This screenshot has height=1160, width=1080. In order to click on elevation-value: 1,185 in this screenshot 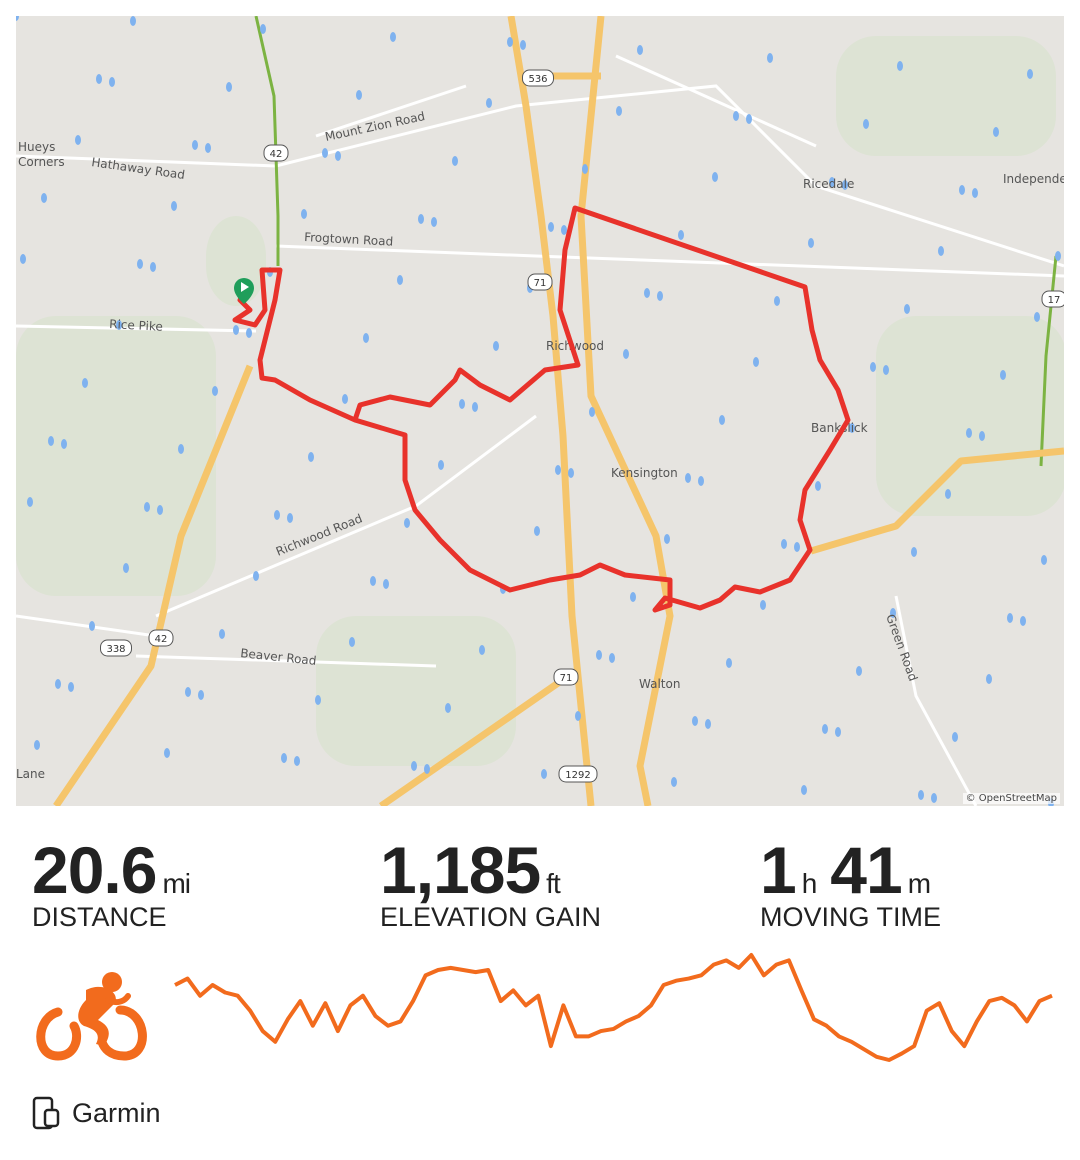, I will do `click(460, 870)`.